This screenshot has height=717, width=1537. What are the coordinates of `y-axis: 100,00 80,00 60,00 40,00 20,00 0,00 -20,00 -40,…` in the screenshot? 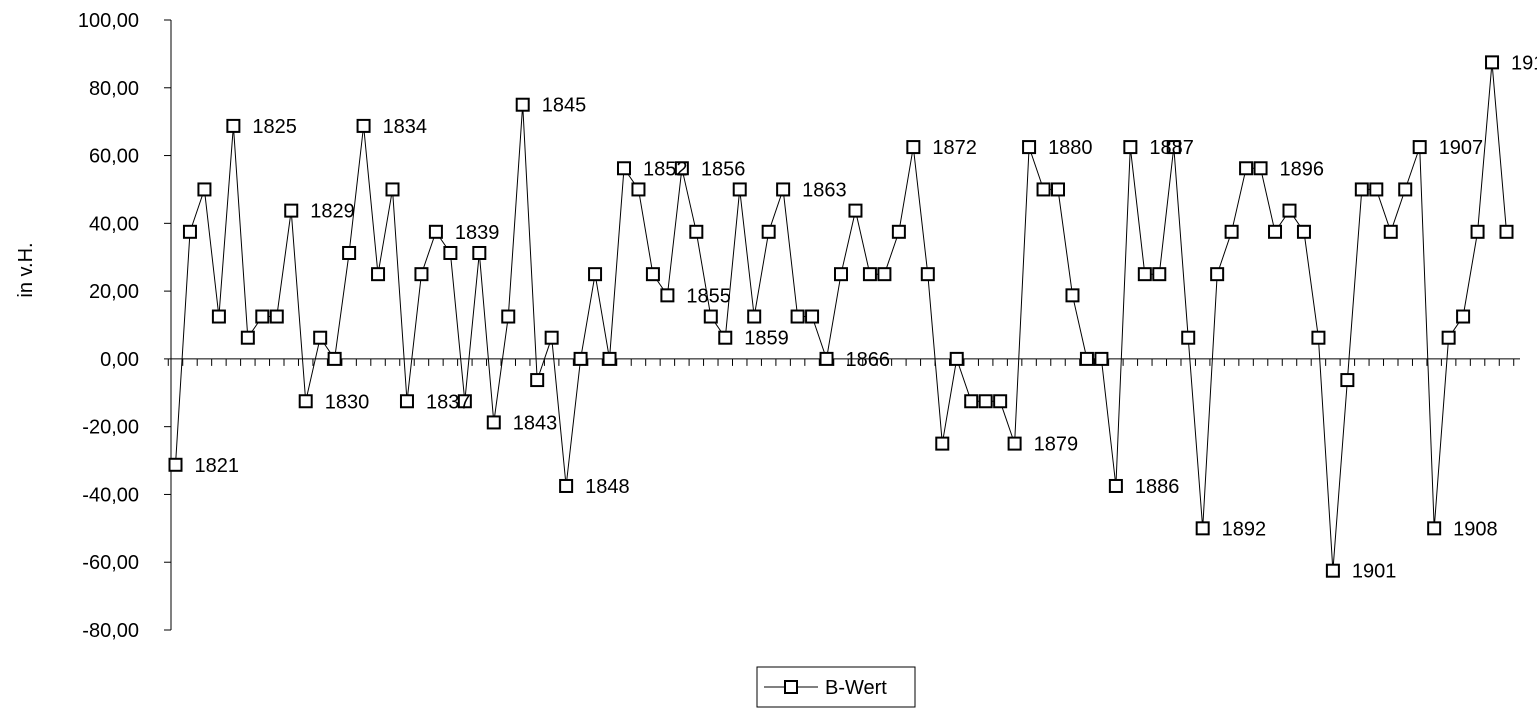 It's located at (125, 326).